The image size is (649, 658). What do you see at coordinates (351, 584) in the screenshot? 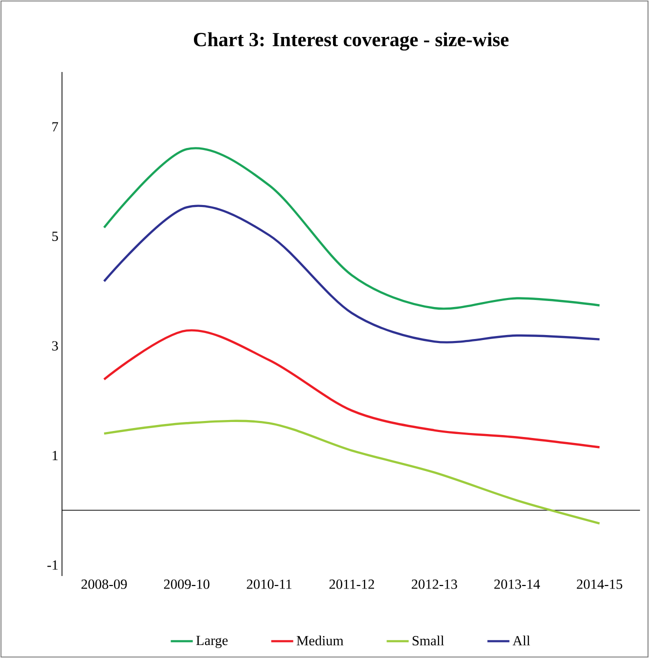
I see `x-tick-label: 2011-12` at bounding box center [351, 584].